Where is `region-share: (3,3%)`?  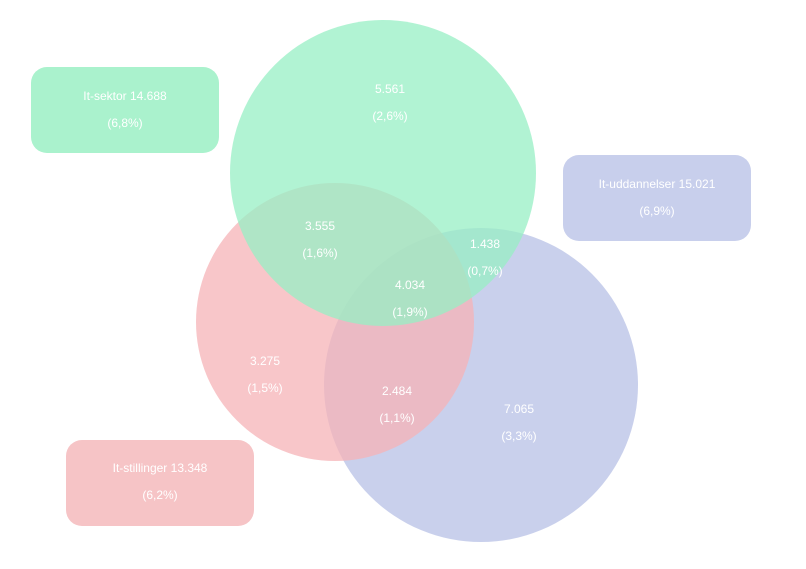
region-share: (3,3%) is located at coordinates (518, 436).